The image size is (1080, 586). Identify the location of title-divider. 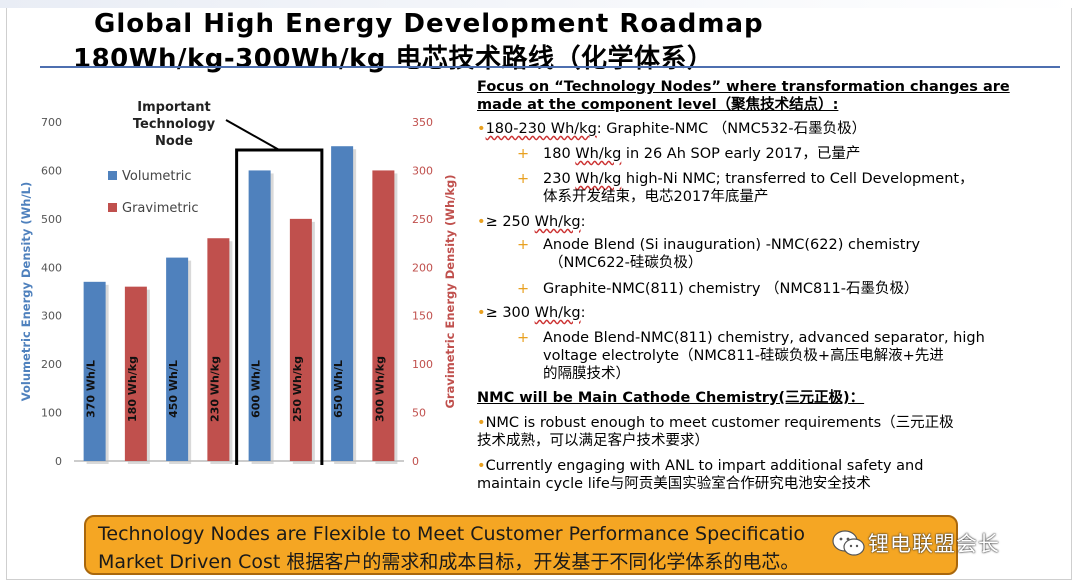
(550, 67).